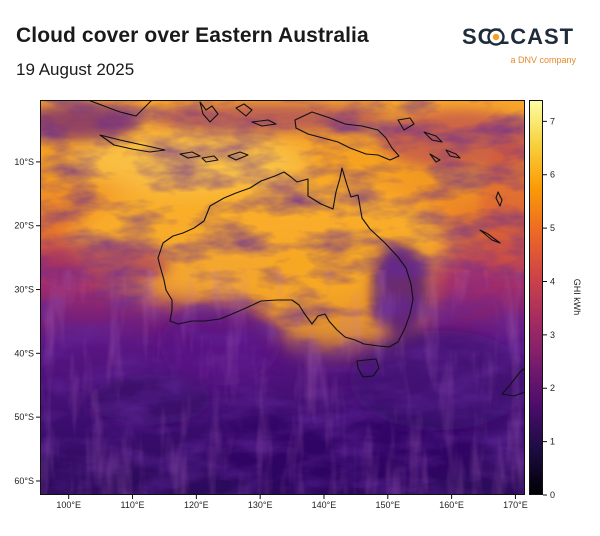 This screenshot has height=536, width=600. I want to click on y-tick-label: 60°S, so click(24, 481).